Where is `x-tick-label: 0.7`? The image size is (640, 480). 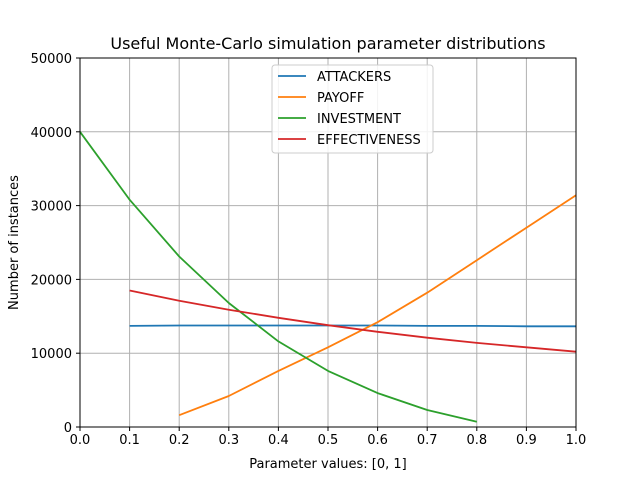 x-tick-label: 0.7 is located at coordinates (427, 440).